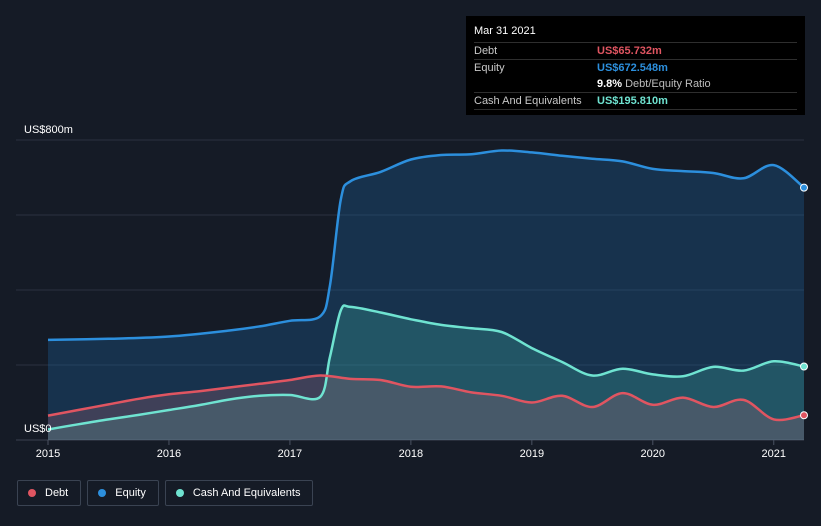 This screenshot has height=526, width=821. I want to click on tooltip-row-cash: Cash And Equivalents US$195.810m, so click(635, 101).